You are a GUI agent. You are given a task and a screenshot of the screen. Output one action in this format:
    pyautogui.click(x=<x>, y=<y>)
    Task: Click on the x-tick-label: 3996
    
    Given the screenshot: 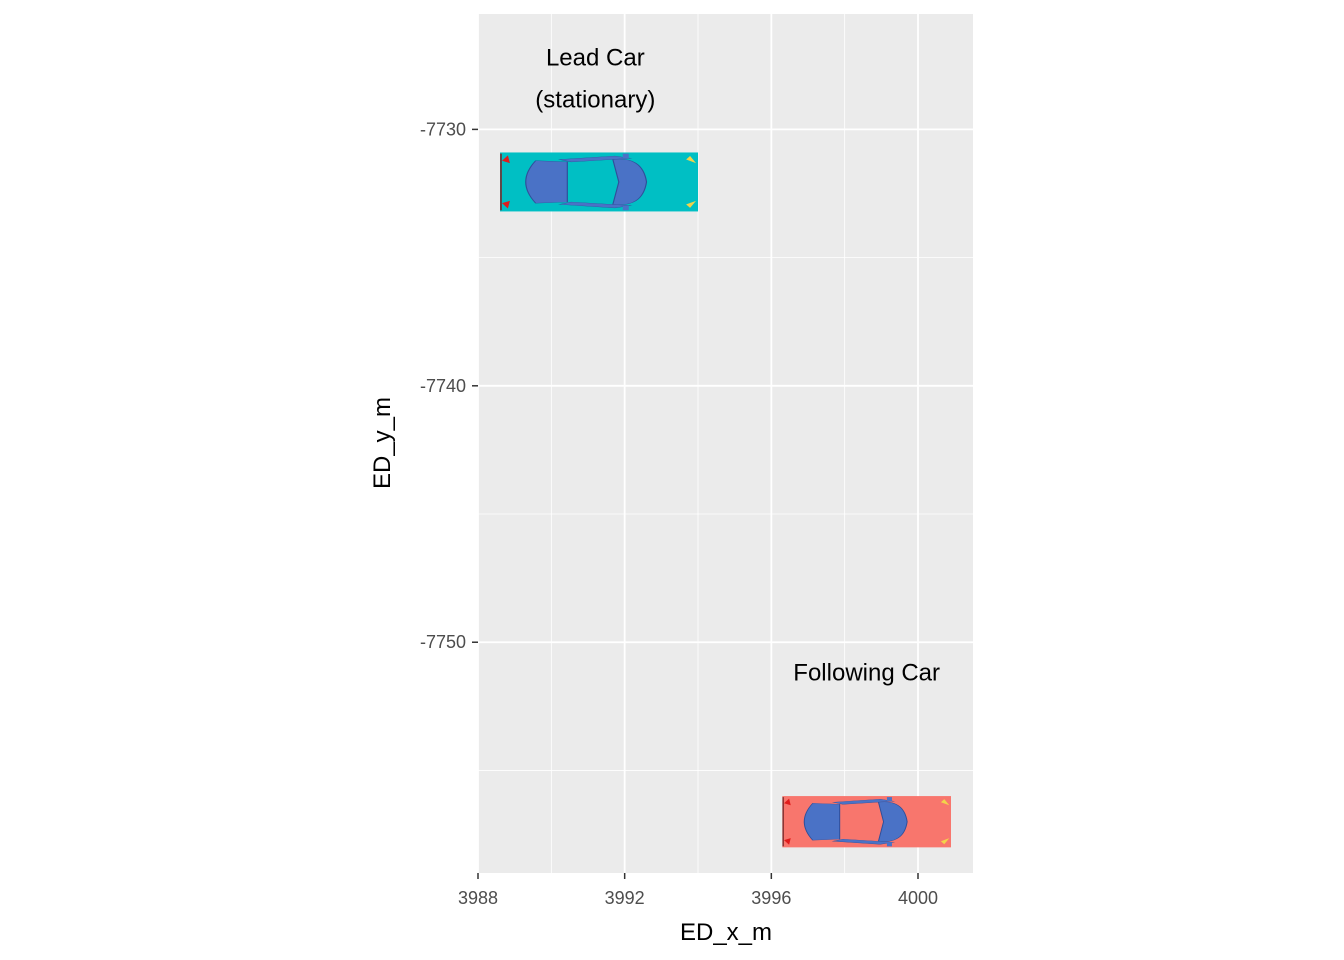 What is the action you would take?
    pyautogui.click(x=771, y=898)
    